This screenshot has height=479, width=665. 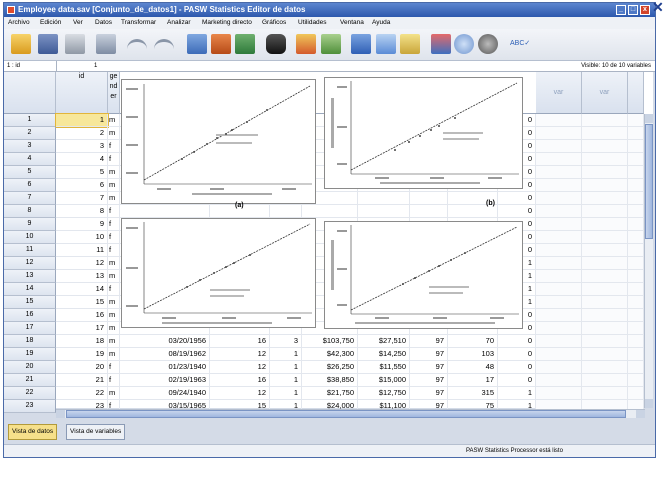 I want to click on find-binoculars-icon, so click(x=276, y=44).